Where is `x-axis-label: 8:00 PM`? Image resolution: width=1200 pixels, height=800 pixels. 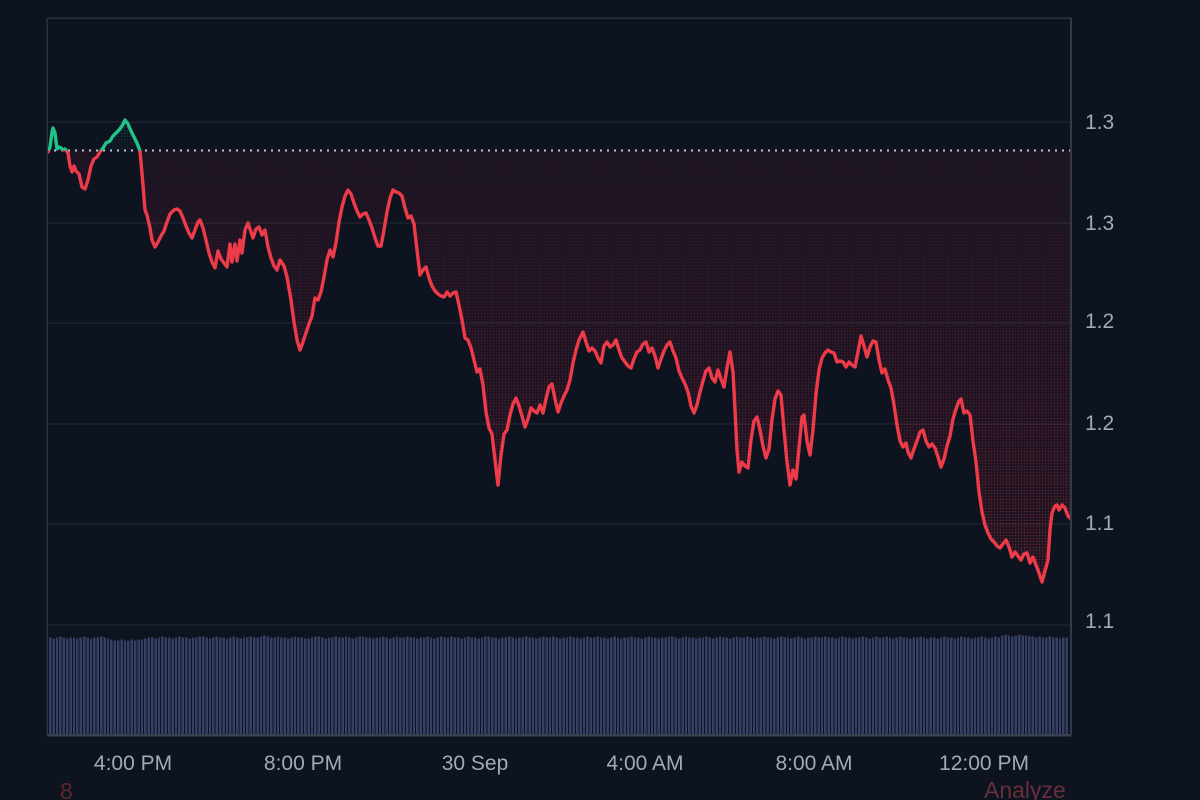 x-axis-label: 8:00 PM is located at coordinates (303, 763).